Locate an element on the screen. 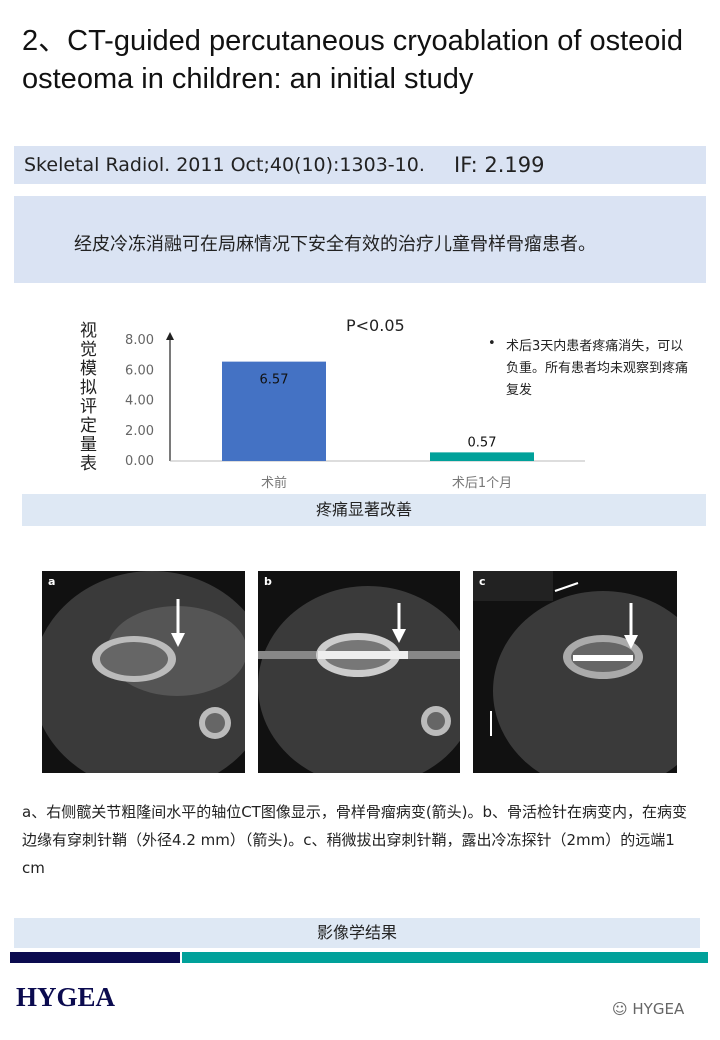 Image resolution: width=720 pixels, height=1040 pixels. watermark-text: HYGEA is located at coordinates (658, 1009).